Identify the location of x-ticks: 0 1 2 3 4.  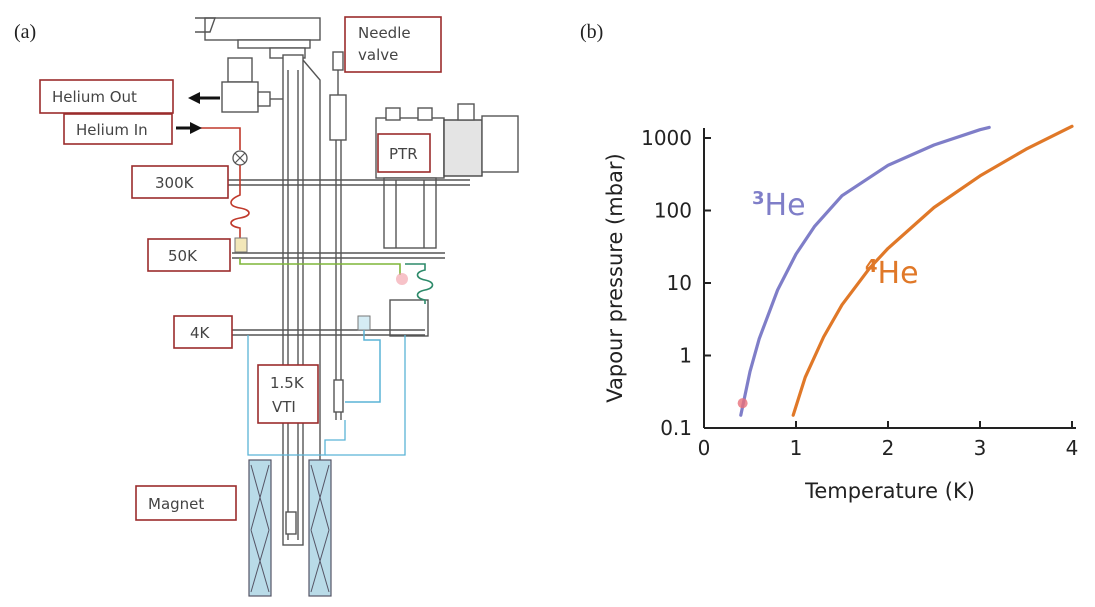
(888, 440).